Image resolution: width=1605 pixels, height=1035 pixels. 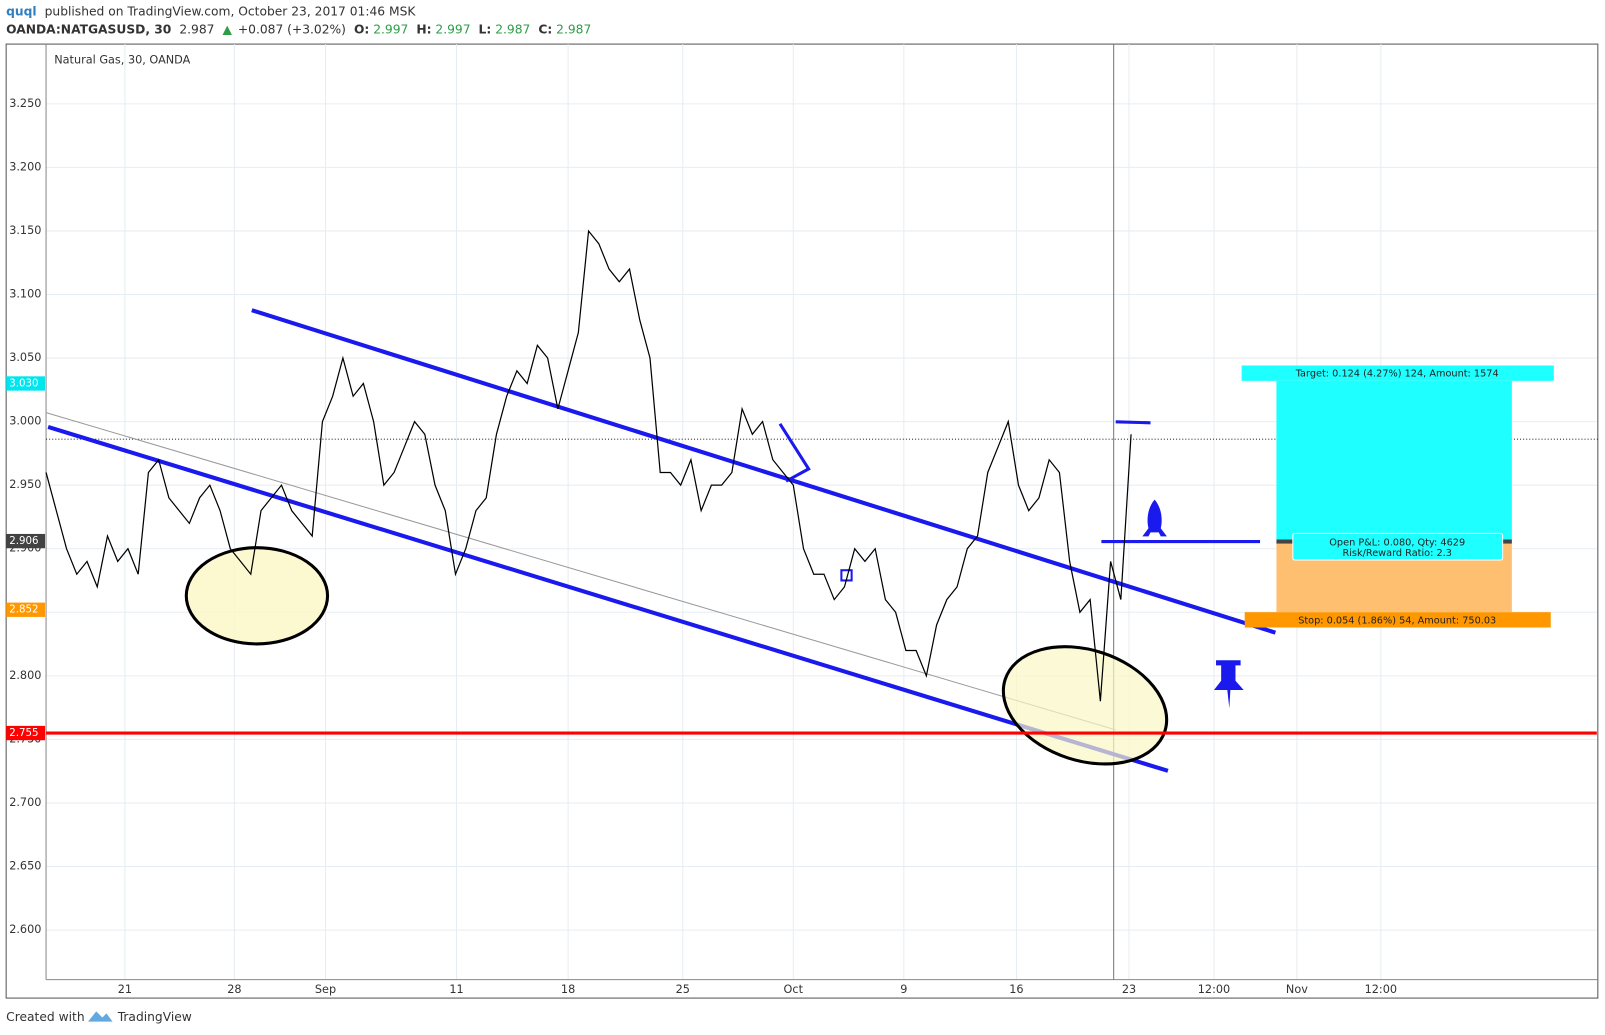 I want to click on y-tick-label: 2.700, so click(x=25, y=802).